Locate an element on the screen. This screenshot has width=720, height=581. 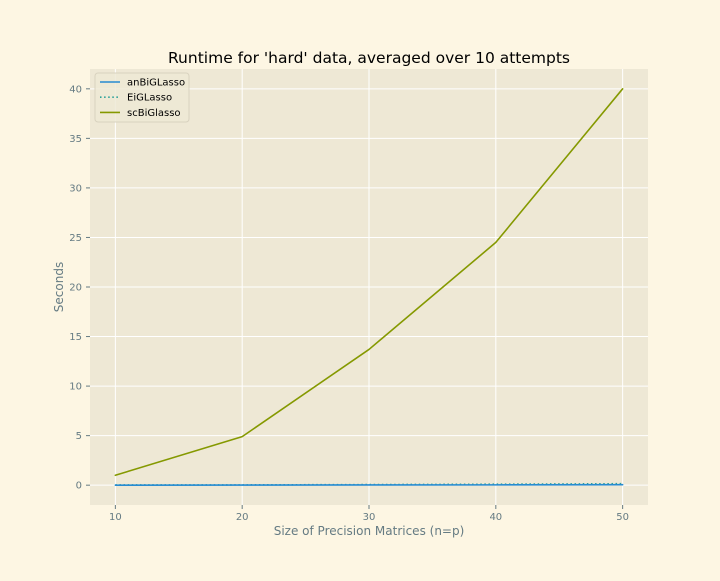
y-tick-label: 10 is located at coordinates (75, 387).